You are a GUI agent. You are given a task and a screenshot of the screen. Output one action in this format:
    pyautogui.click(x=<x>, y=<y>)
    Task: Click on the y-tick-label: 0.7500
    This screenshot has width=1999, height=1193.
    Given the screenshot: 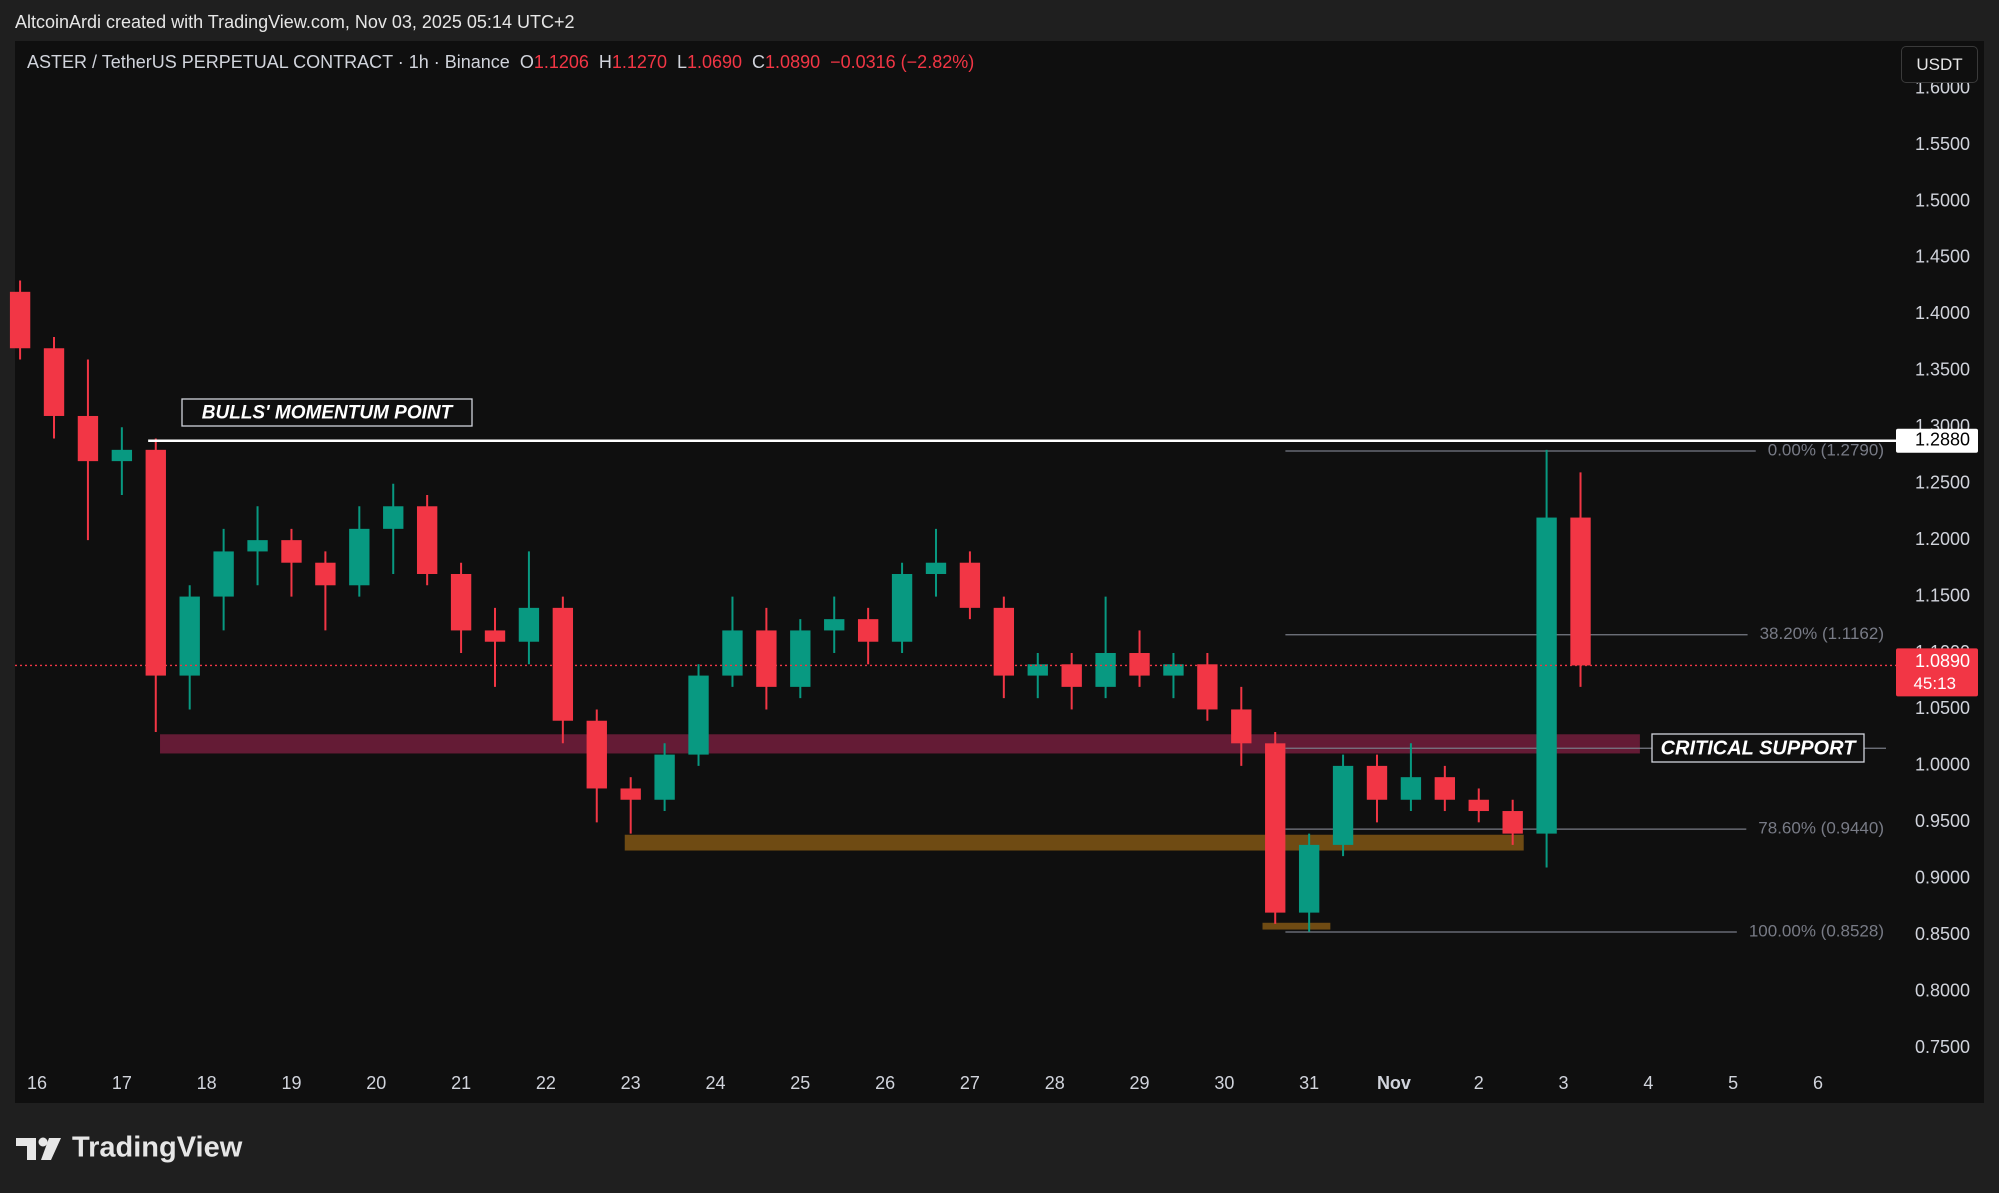 What is the action you would take?
    pyautogui.click(x=1942, y=1047)
    